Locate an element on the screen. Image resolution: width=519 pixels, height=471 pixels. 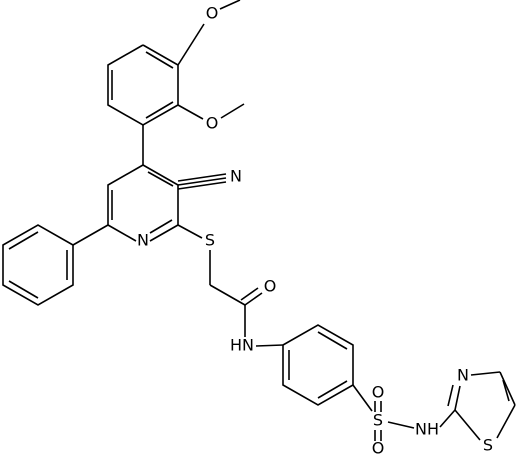
atom-label: HN is located at coordinates (242, 345).